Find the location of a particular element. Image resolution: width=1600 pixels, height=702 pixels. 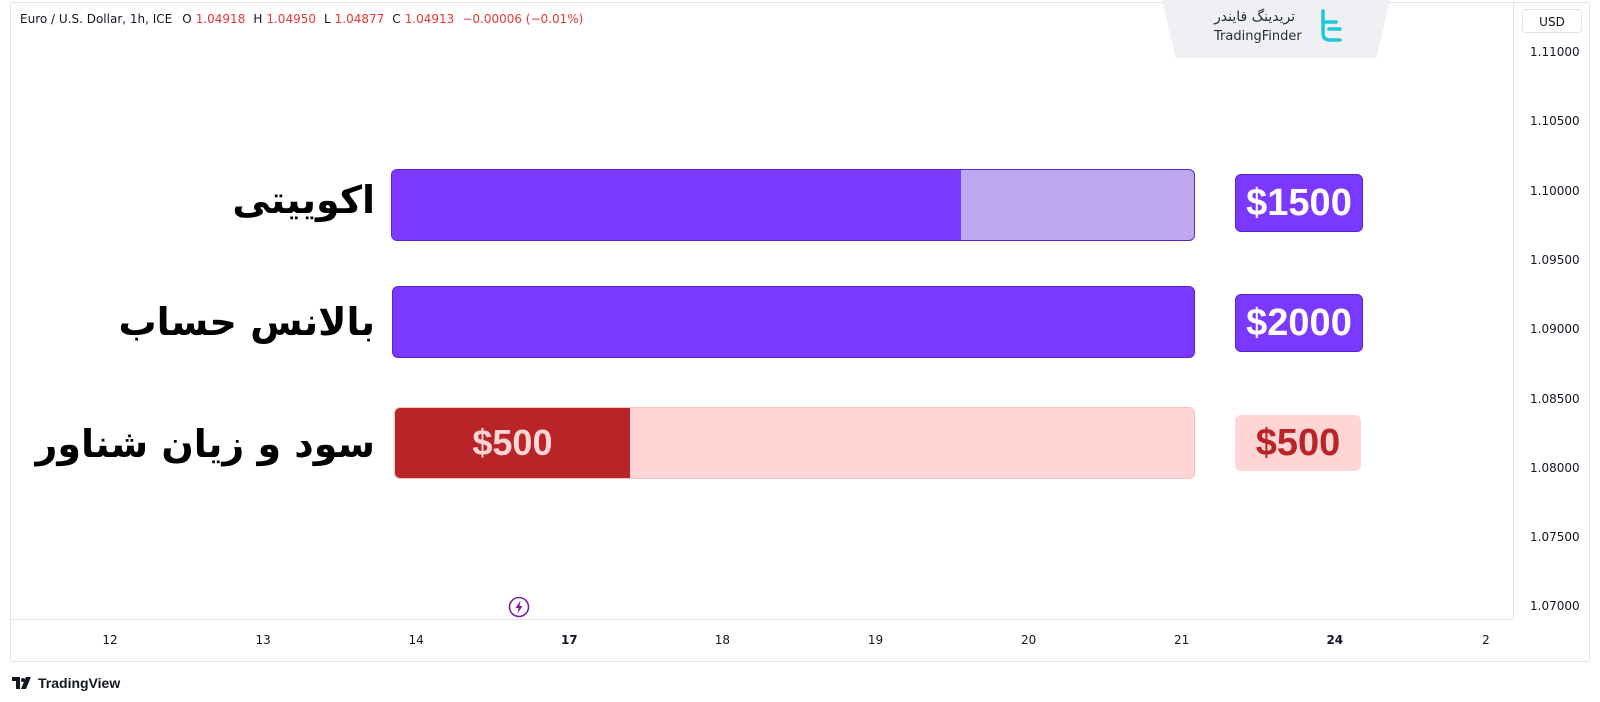

time-tick-label: 18 is located at coordinates (722, 640).